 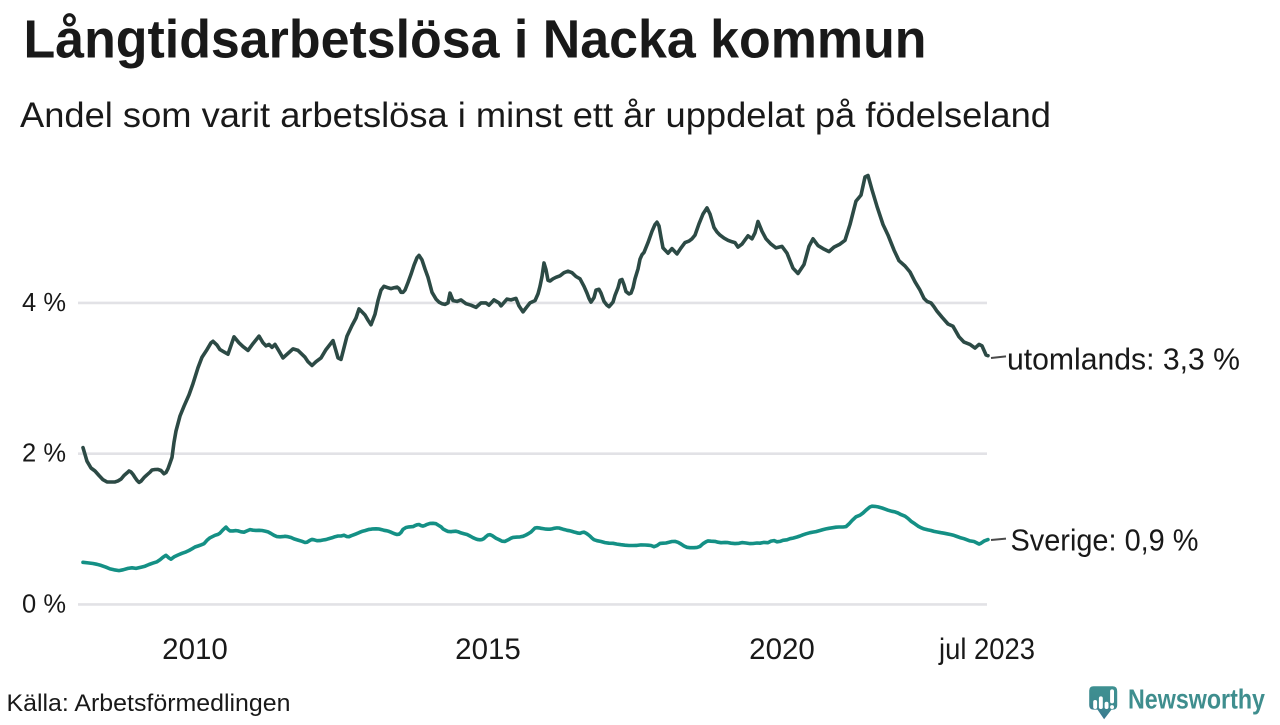 What do you see at coordinates (195, 649) in the screenshot?
I see `svg-text: 2010` at bounding box center [195, 649].